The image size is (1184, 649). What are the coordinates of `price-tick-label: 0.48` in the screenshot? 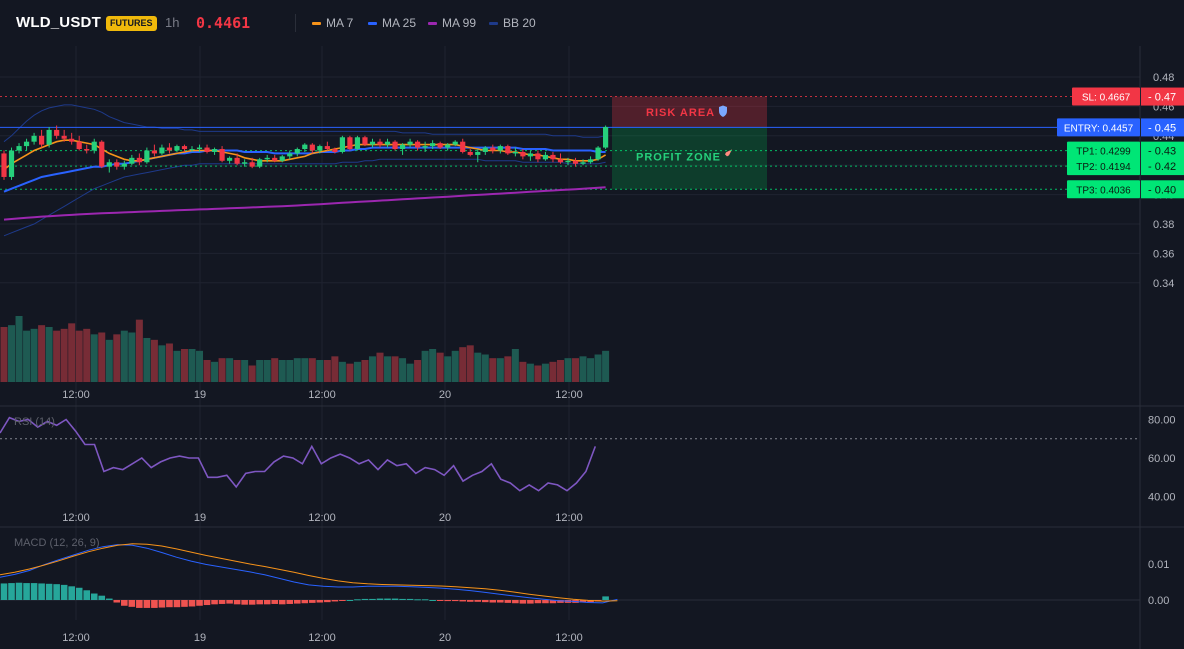 It's located at (1163, 78).